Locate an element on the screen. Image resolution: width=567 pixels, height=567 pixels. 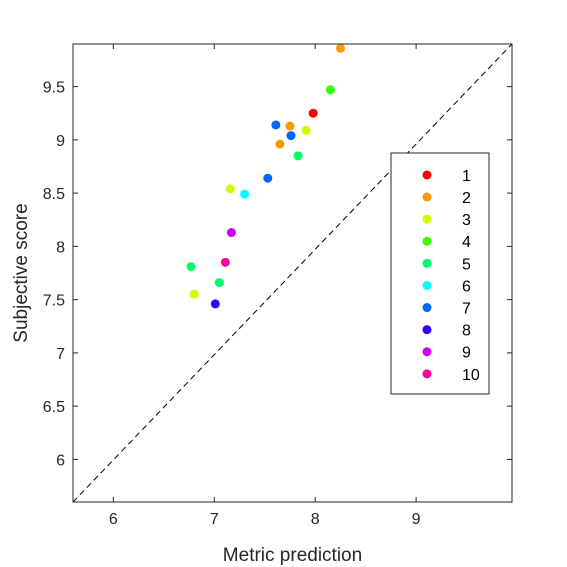
legend-label-8: 8 is located at coordinates (466, 331).